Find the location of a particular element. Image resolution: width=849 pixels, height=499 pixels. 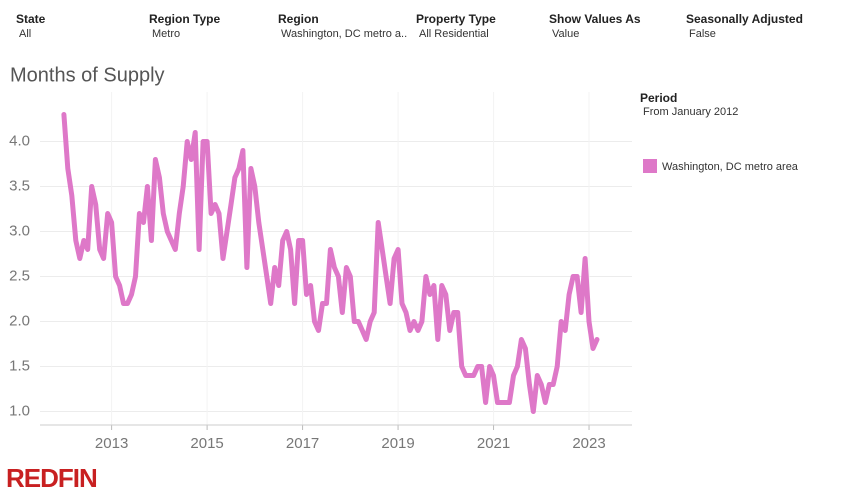

y-tick-label: 3.5 is located at coordinates (19, 185).